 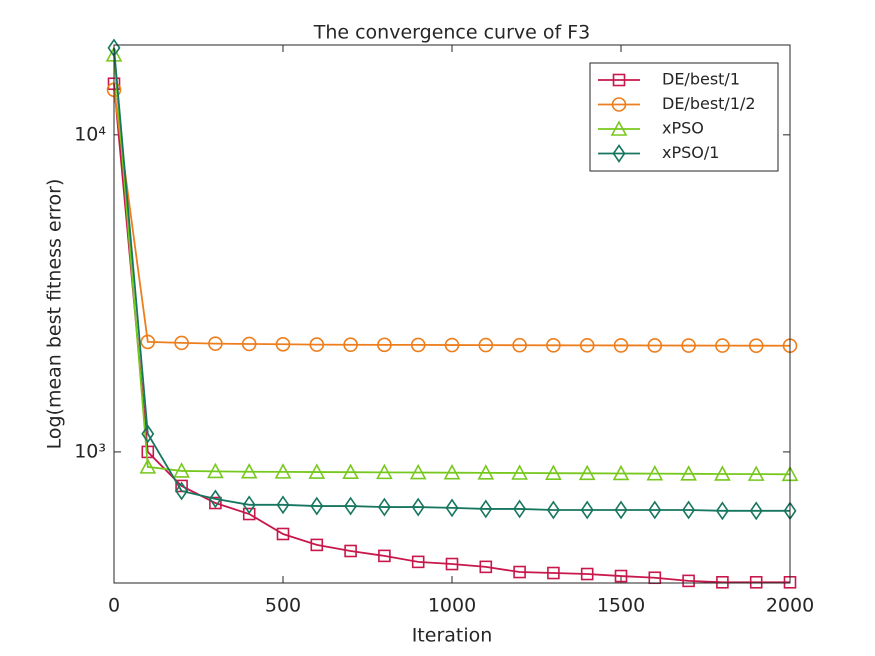 What do you see at coordinates (90, 134) in the screenshot?
I see `y-tick-label: 10⁴` at bounding box center [90, 134].